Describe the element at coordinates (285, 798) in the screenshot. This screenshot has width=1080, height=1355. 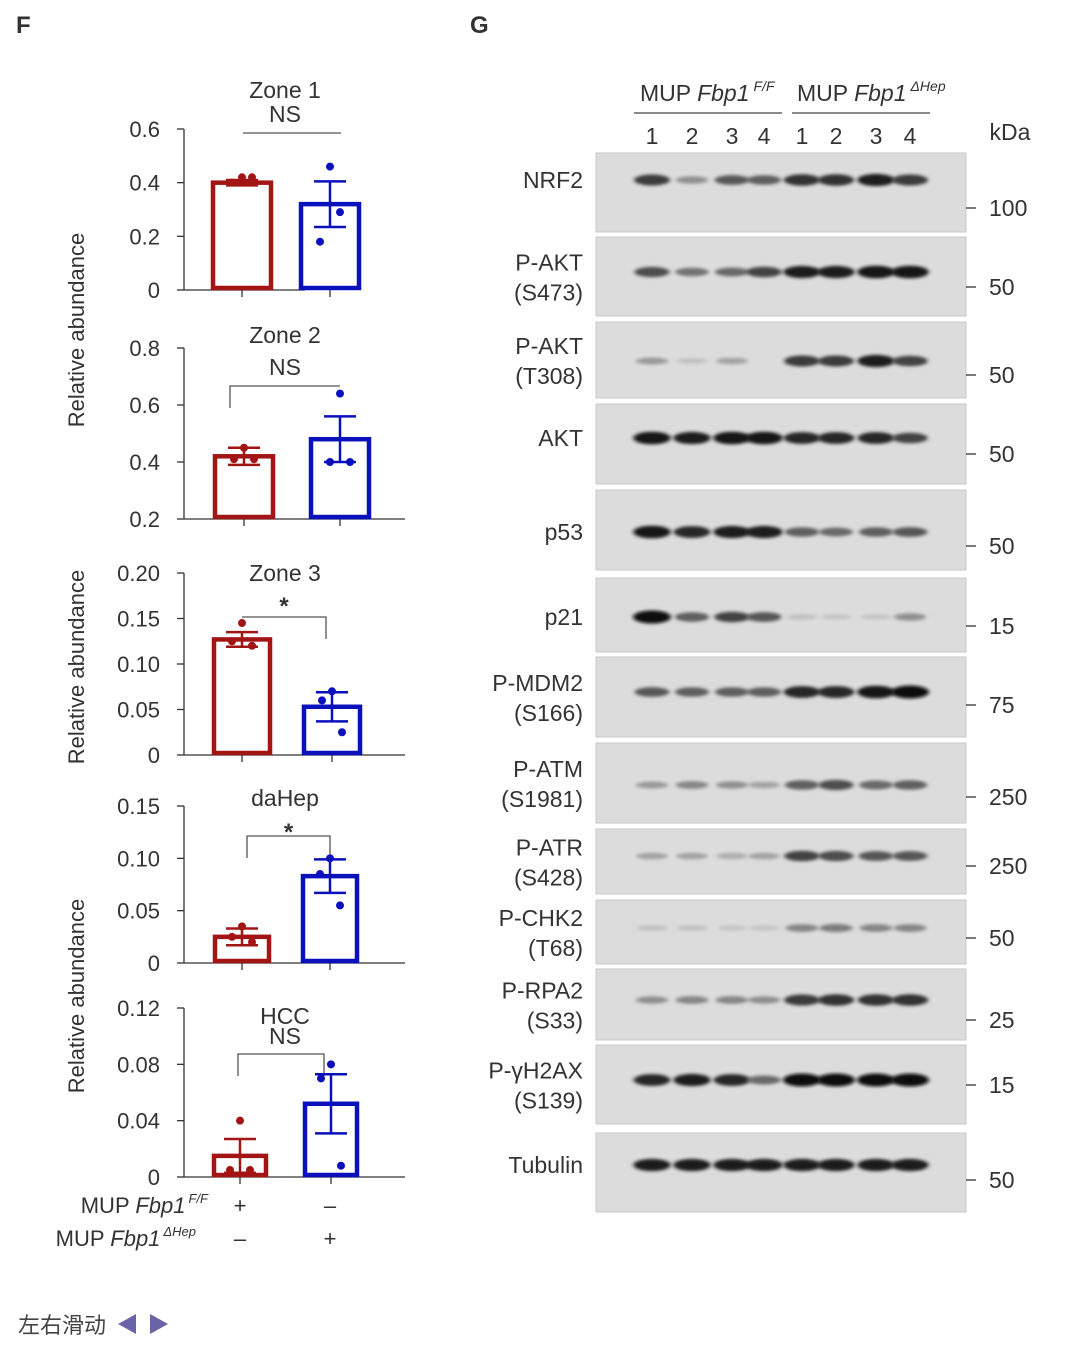
I see `chart-title: daHep` at that location.